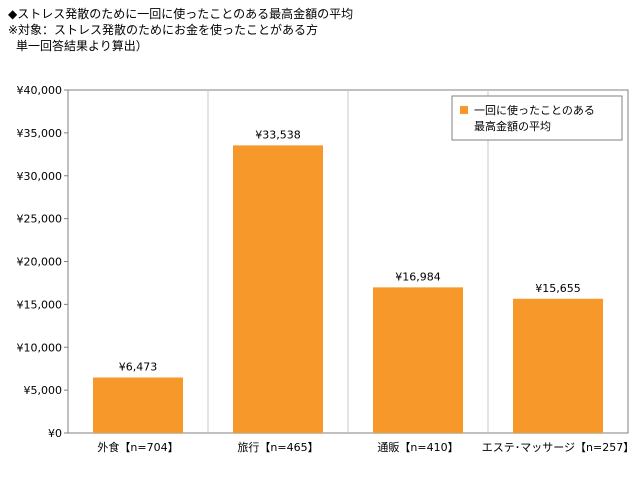 This screenshot has width=640, height=480. Describe the element at coordinates (534, 110) in the screenshot. I see `legend-label-line-1: 一回に使ったことのある` at that location.